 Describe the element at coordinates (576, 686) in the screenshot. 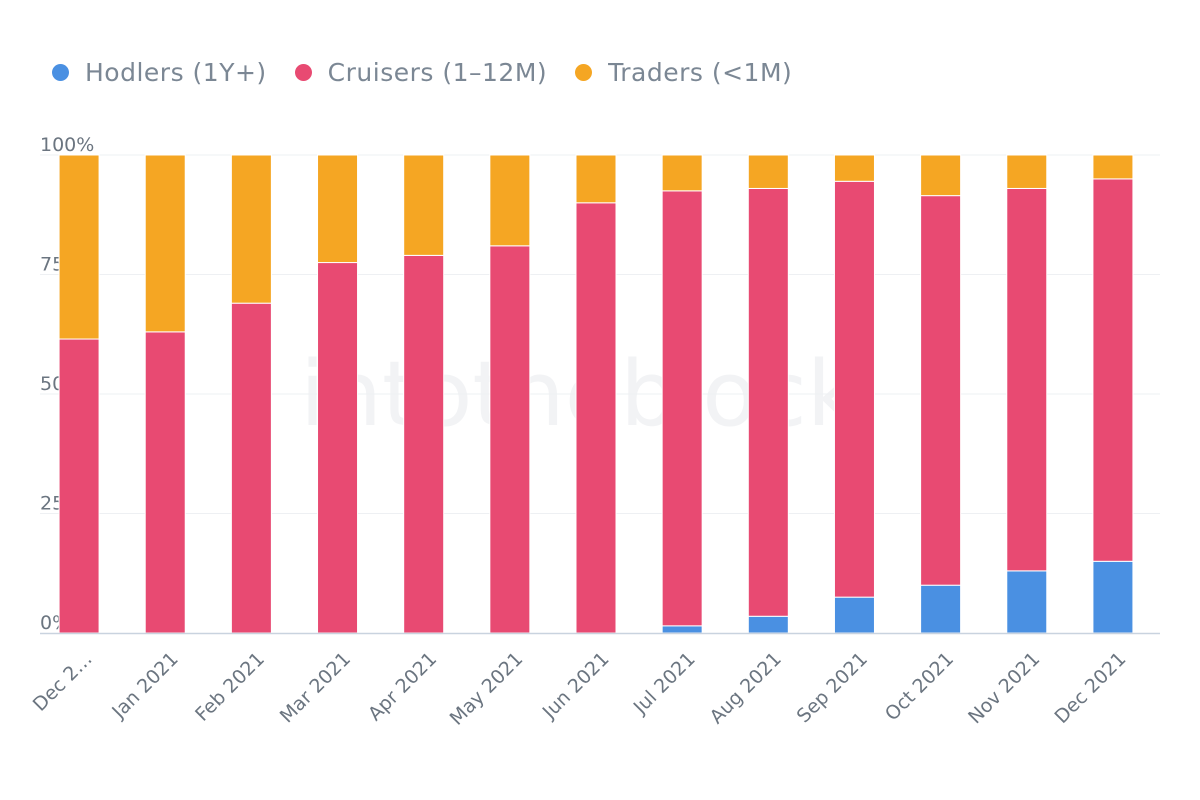

I see `x-tick-label: Jun 2021` at that location.